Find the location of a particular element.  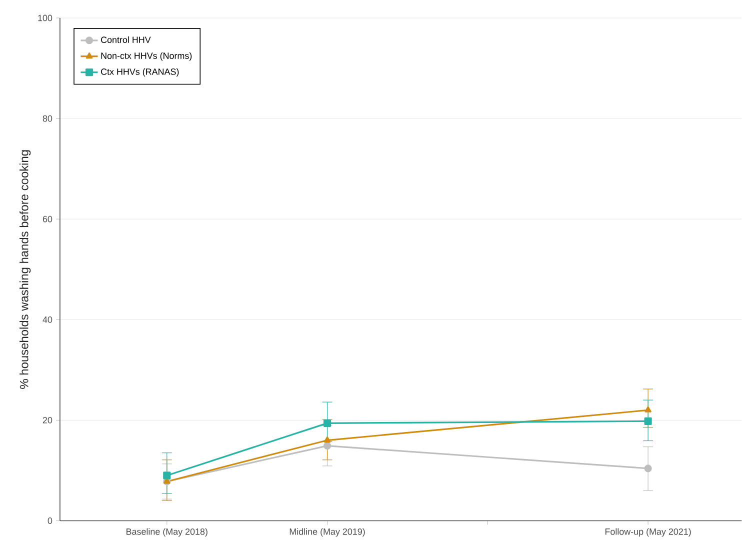

x-tick-label: Midline (May 2019) is located at coordinates (327, 532).